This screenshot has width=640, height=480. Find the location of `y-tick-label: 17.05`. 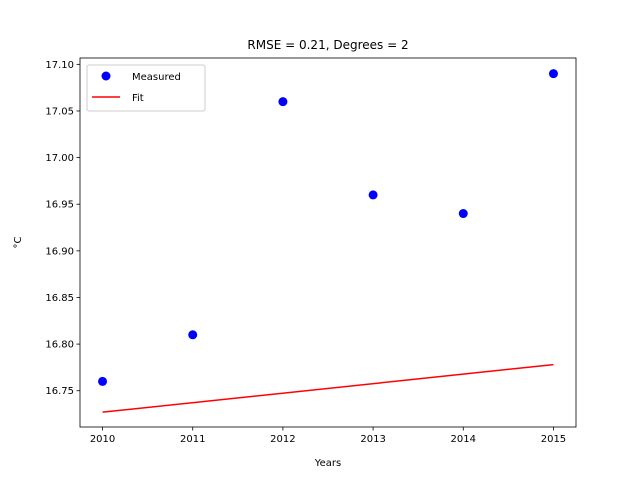

y-tick-label: 17.05 is located at coordinates (59, 111).